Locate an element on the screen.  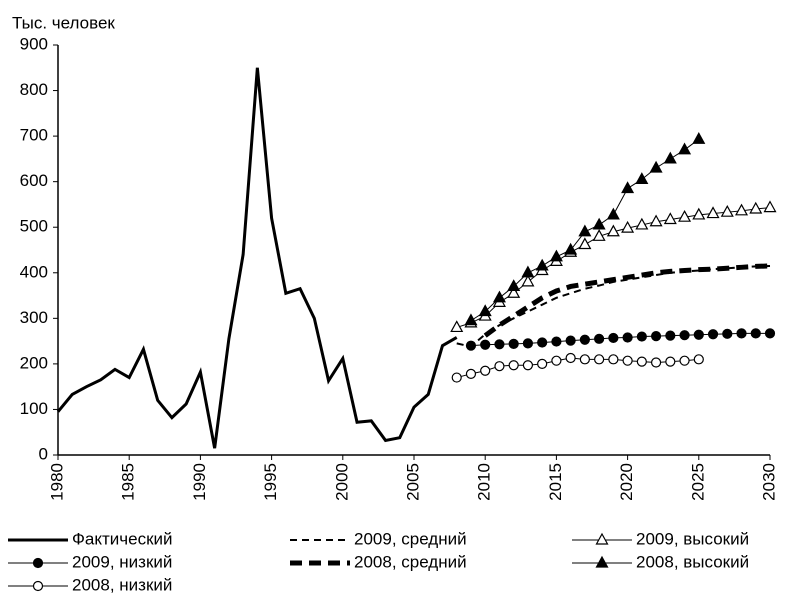
y-tick-label: 300 is located at coordinates (34, 317).